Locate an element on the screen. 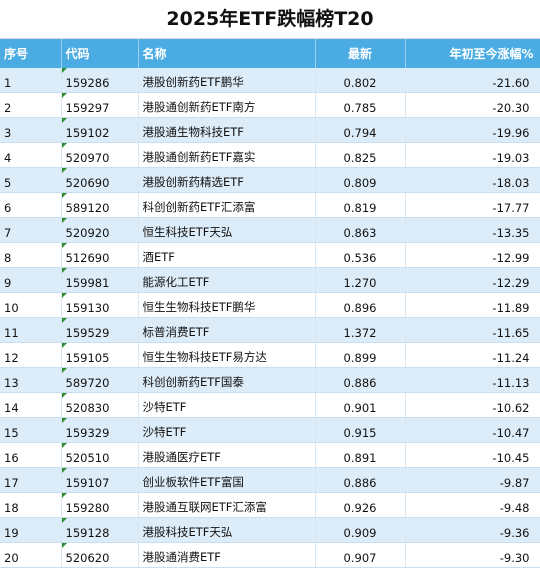 The height and width of the screenshot is (568, 540). latest-price-cell: 0.901 is located at coordinates (360, 405).